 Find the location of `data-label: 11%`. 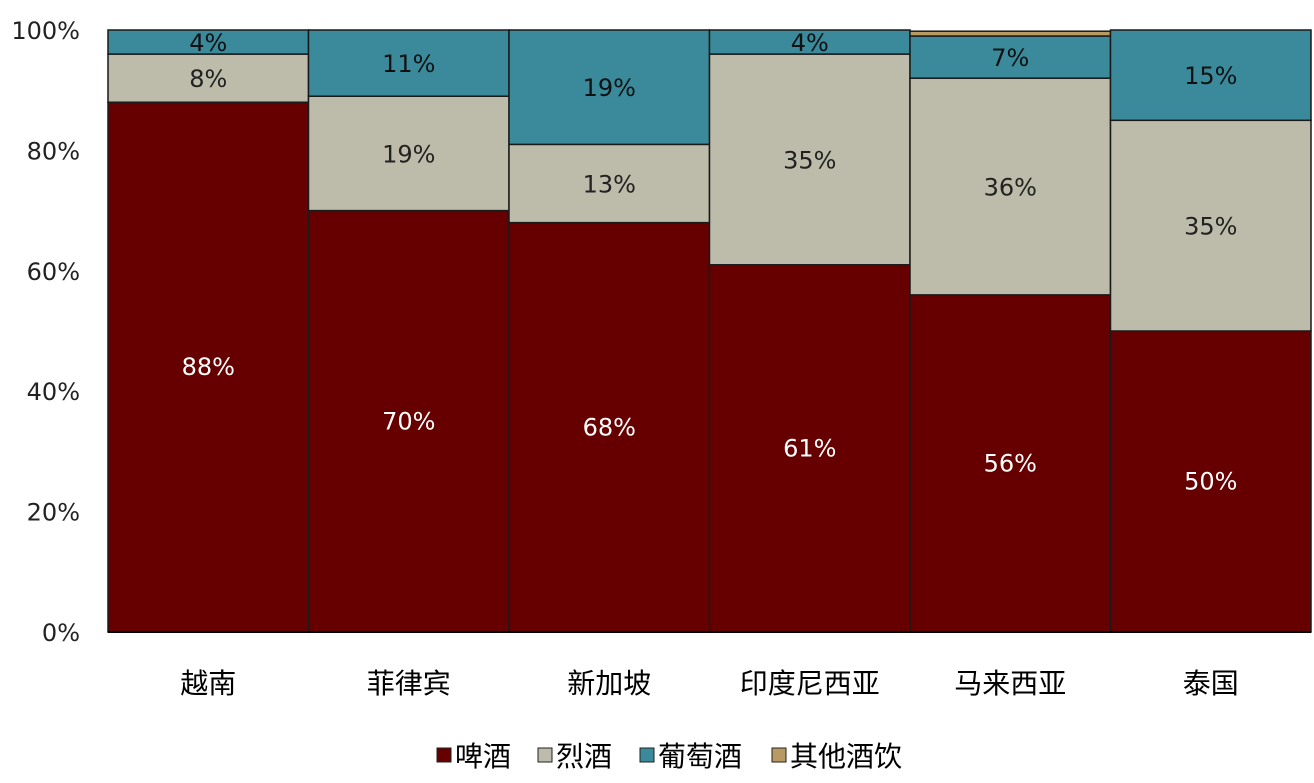

data-label: 11% is located at coordinates (408, 64).